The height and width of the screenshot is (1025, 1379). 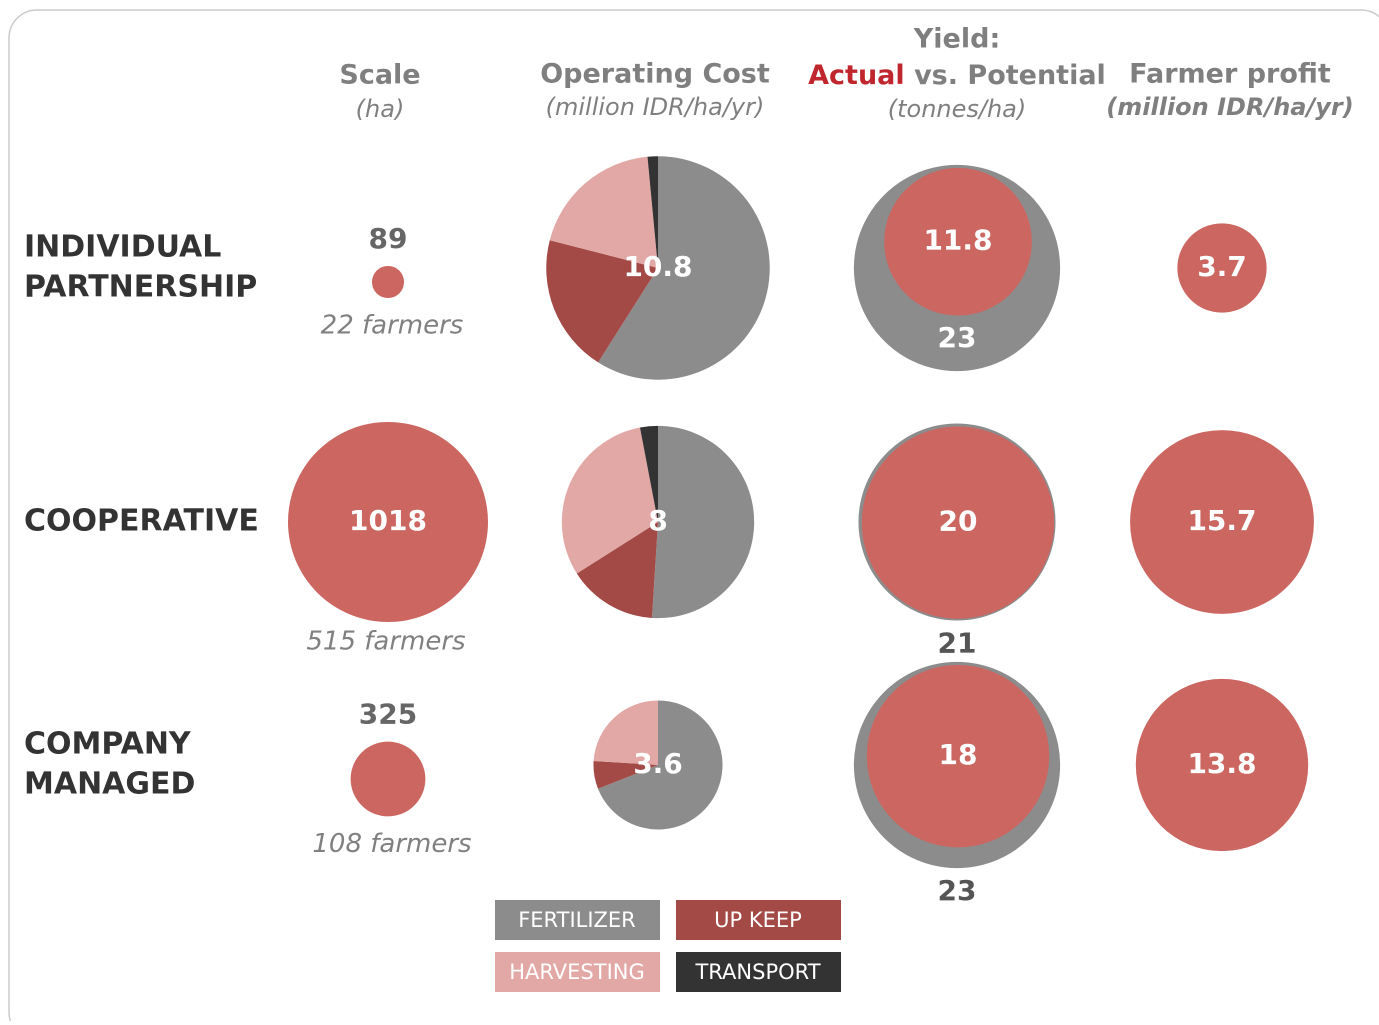 What do you see at coordinates (141, 521) in the screenshot?
I see `row-label: COOPERATIVE` at bounding box center [141, 521].